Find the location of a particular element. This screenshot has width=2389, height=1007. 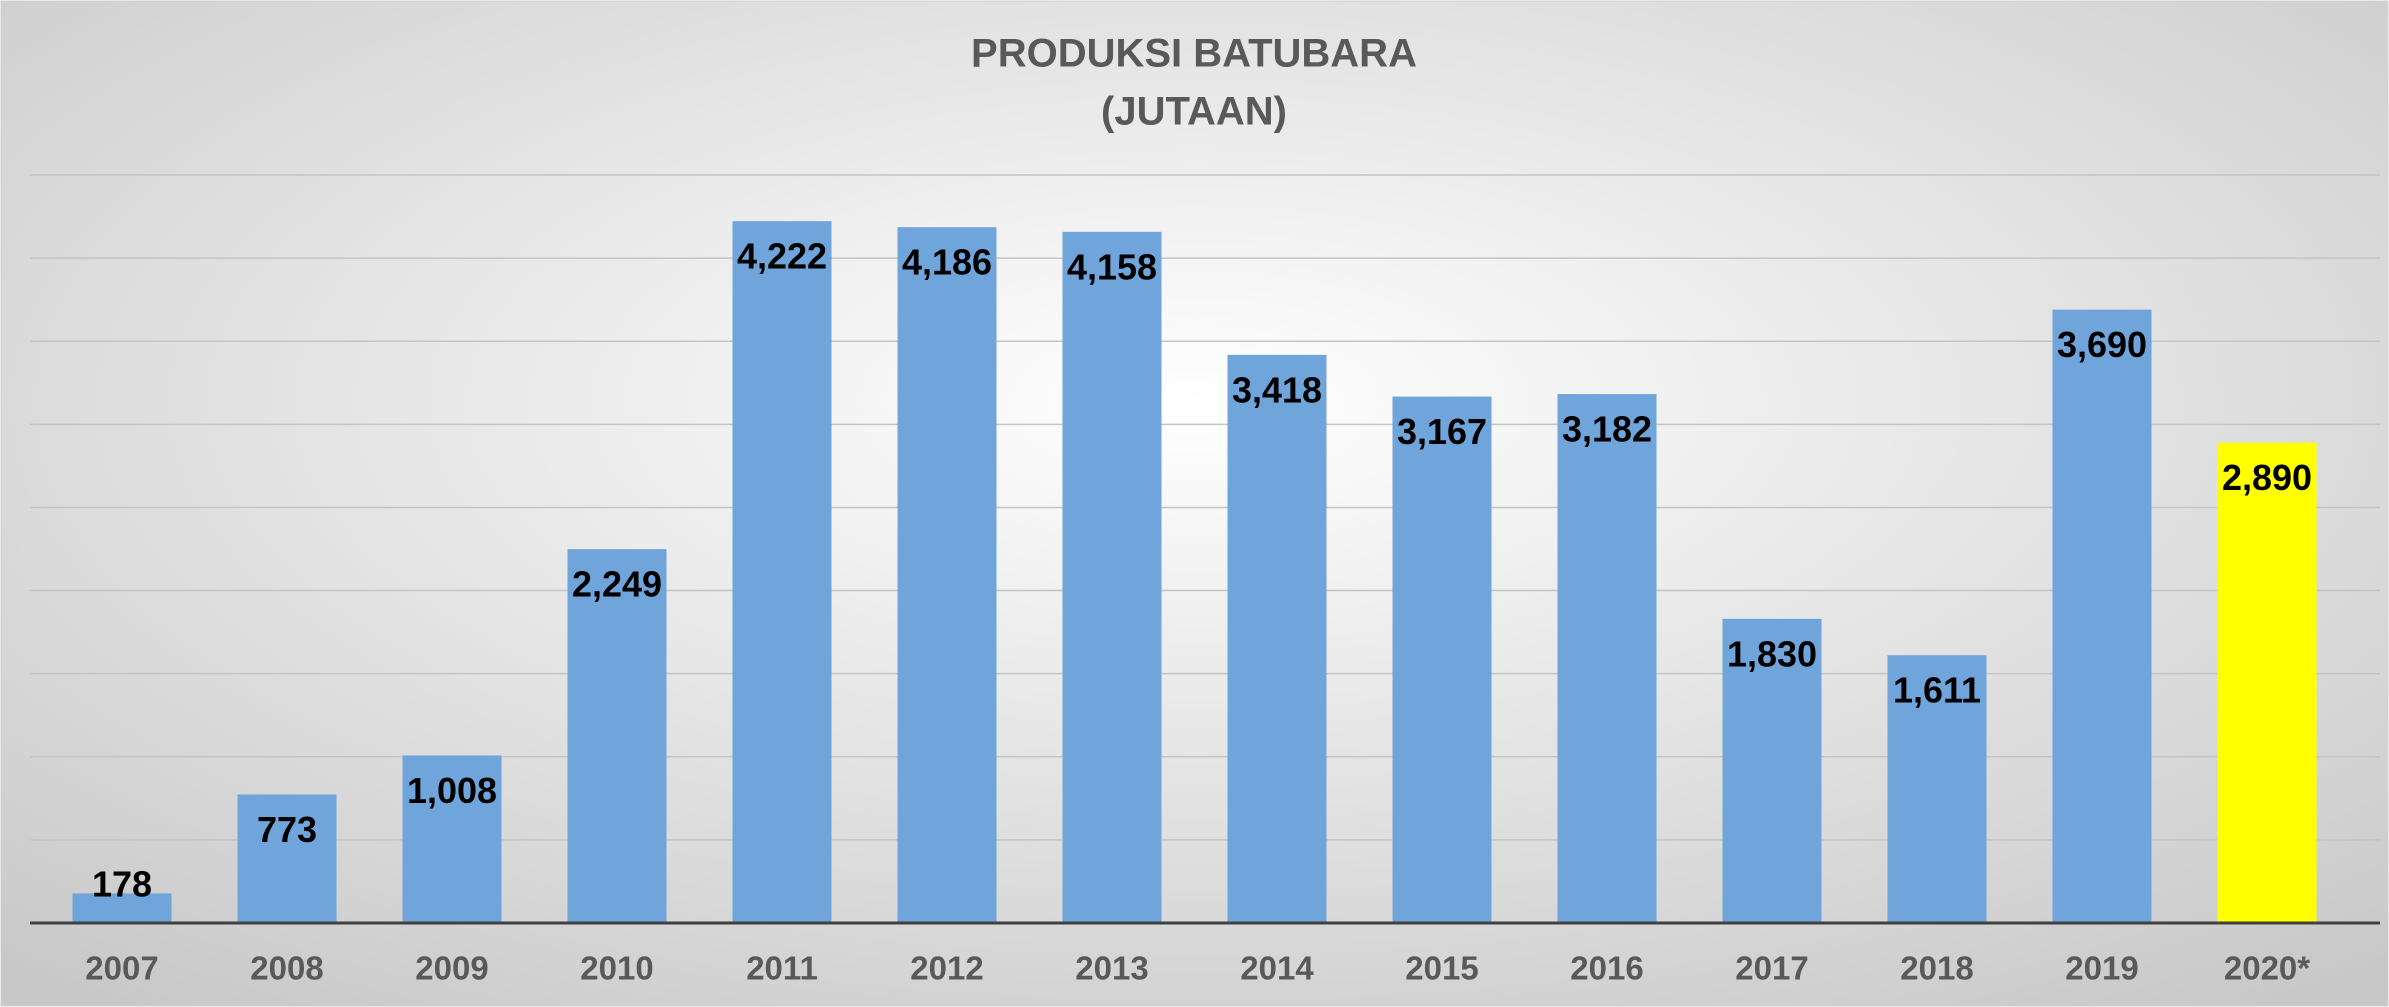

data-label: 1,830 is located at coordinates (1772, 653).